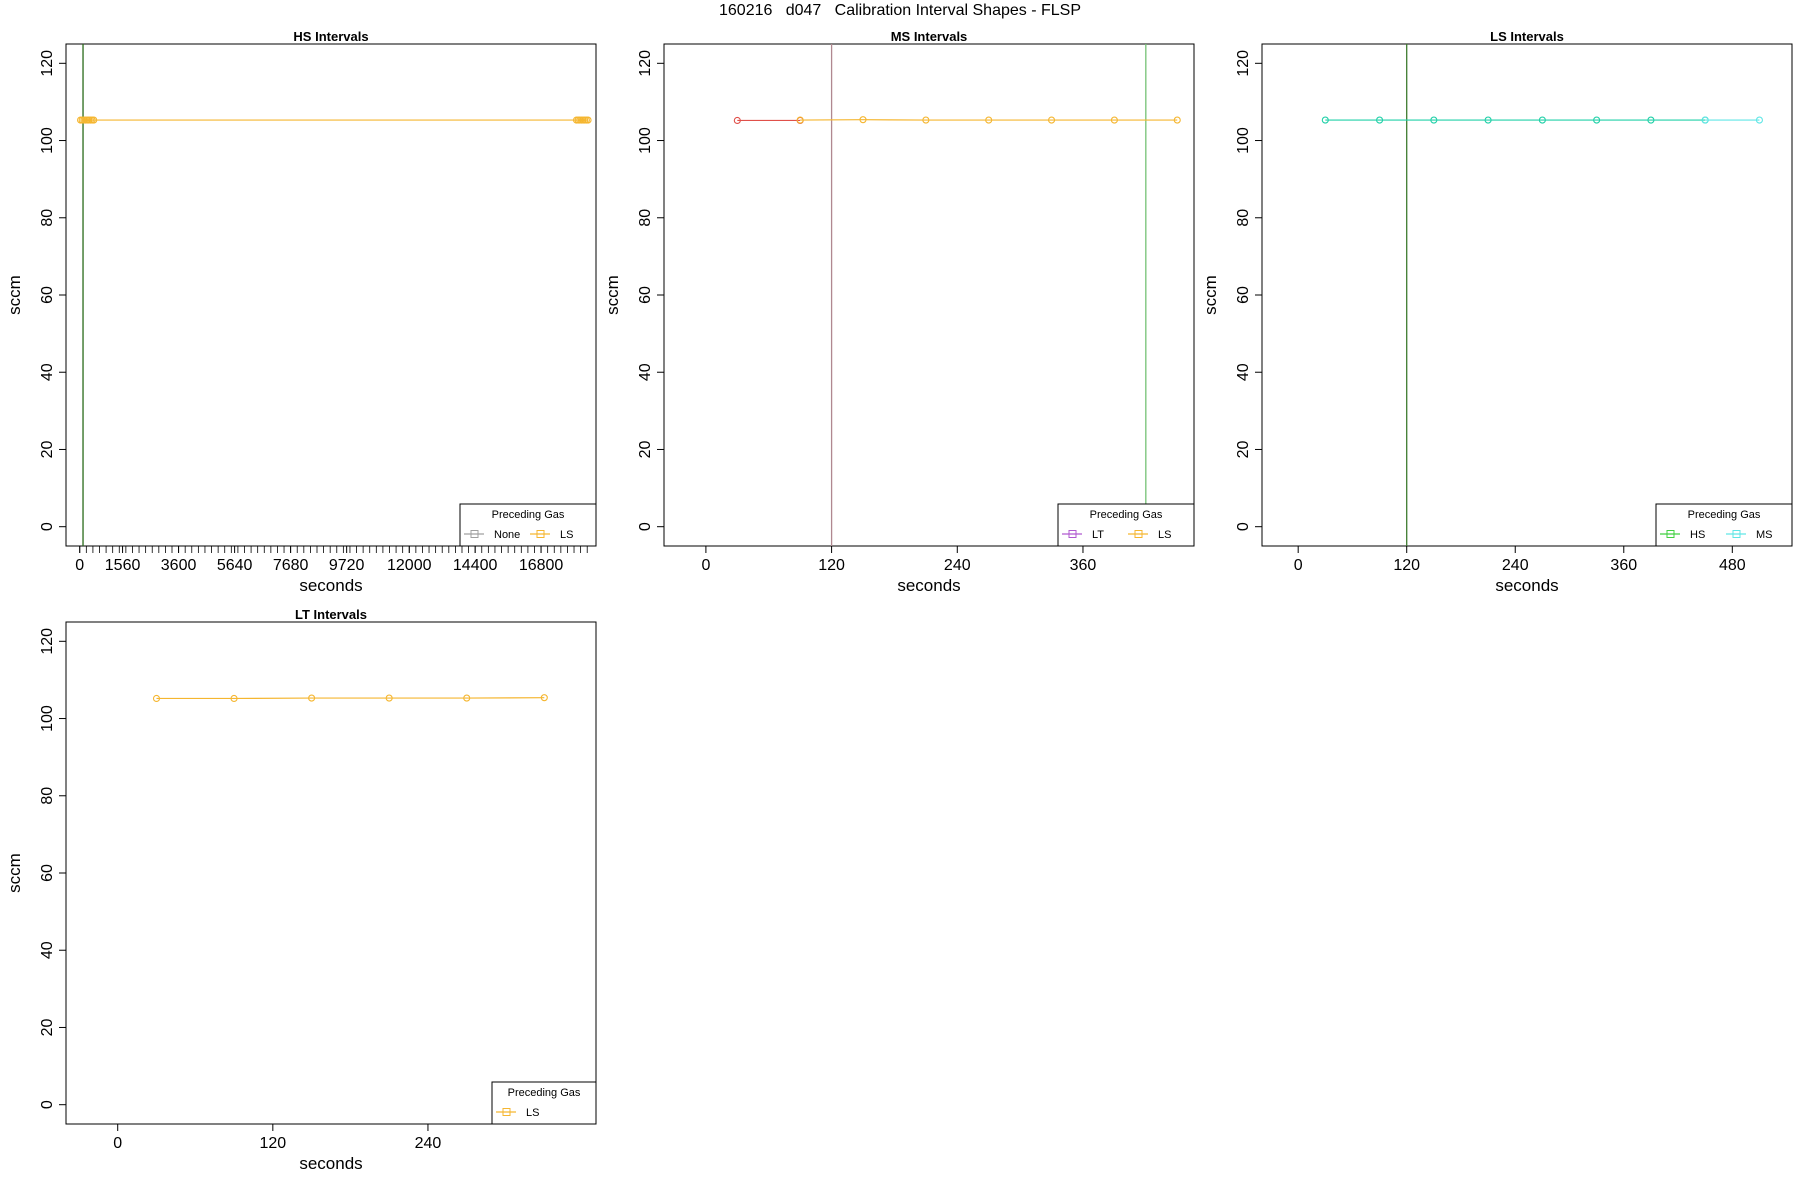  Describe the element at coordinates (1697, 535) in the screenshot. I see `ls-legend-entry-hs: HS` at that location.